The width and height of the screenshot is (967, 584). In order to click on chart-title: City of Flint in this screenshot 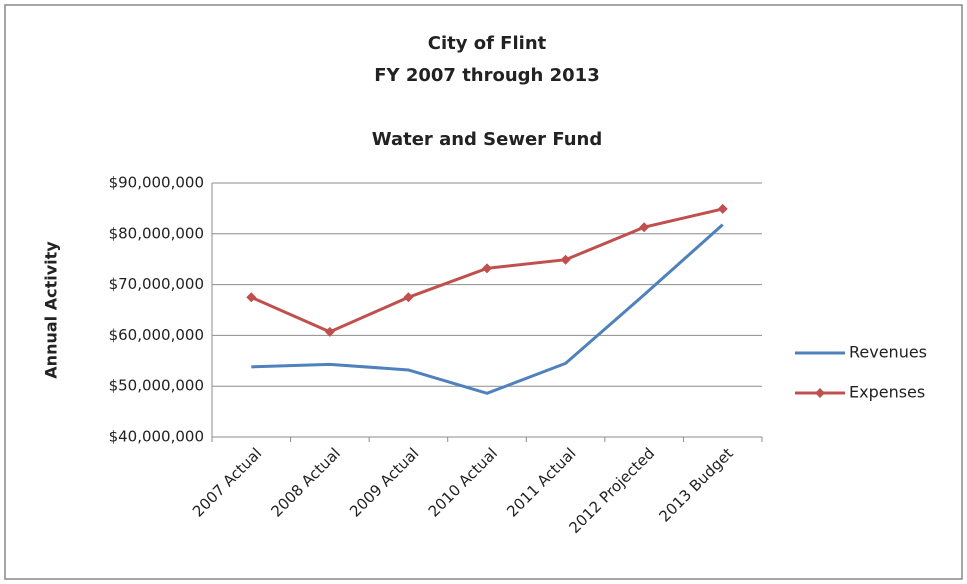, I will do `click(487, 43)`.